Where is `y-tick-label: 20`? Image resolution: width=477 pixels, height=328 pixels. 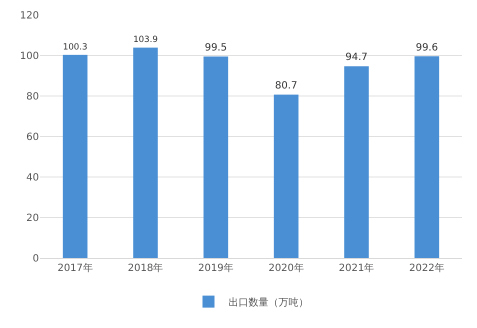 y-tick-label: 20 is located at coordinates (32, 218).